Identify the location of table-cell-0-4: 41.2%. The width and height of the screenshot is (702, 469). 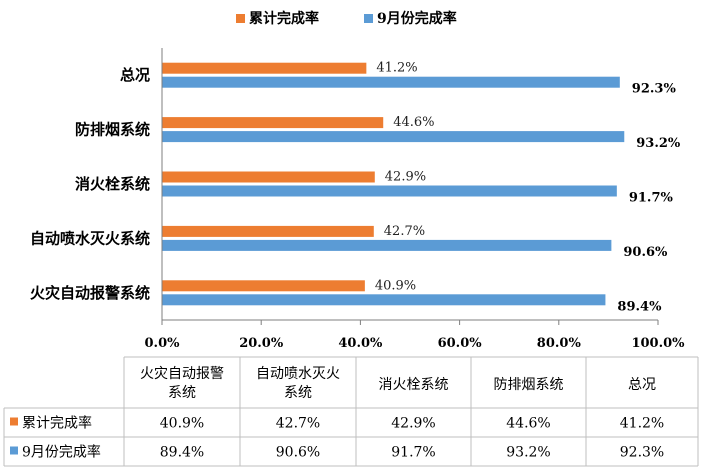
(642, 424).